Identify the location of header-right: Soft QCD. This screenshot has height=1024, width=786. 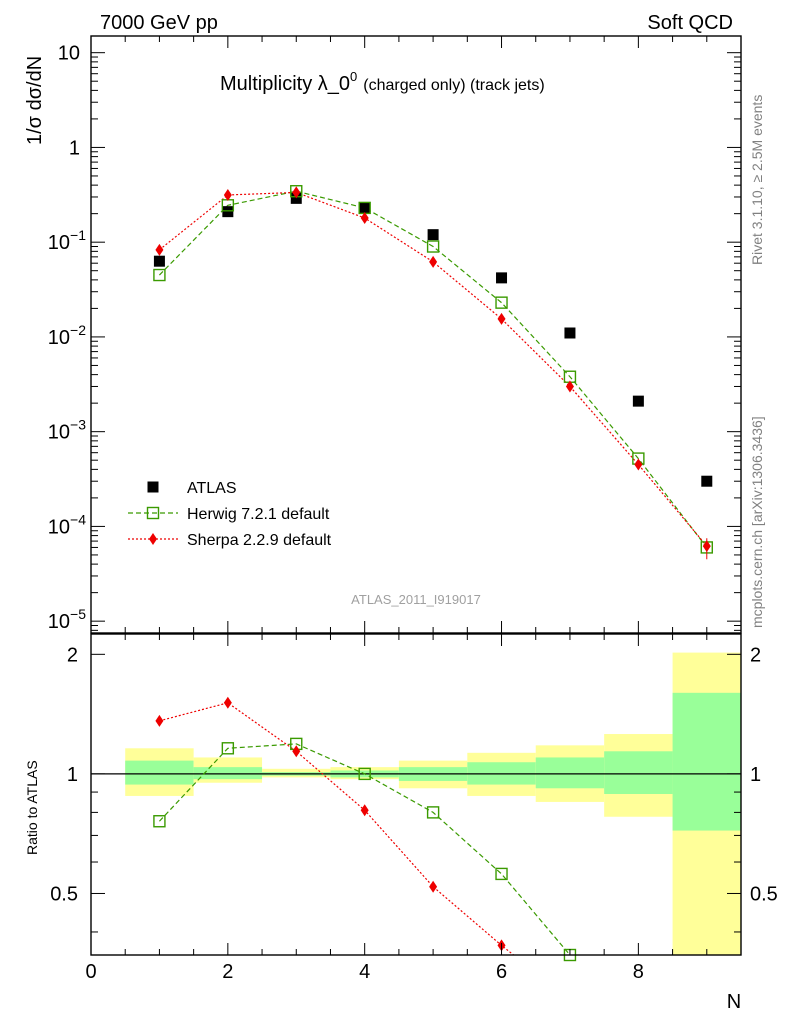
(690, 23).